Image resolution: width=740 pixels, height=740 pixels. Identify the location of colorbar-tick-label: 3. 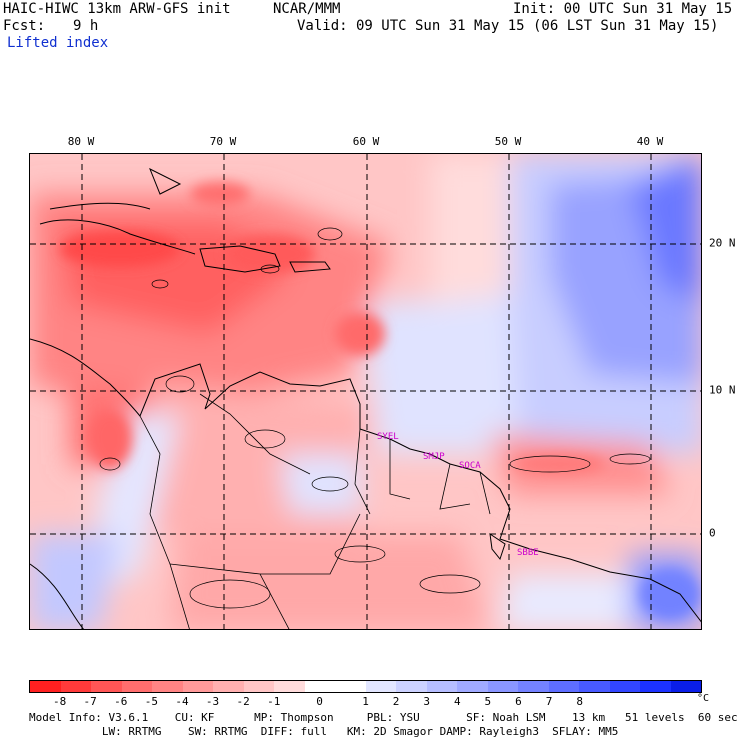
(426, 701).